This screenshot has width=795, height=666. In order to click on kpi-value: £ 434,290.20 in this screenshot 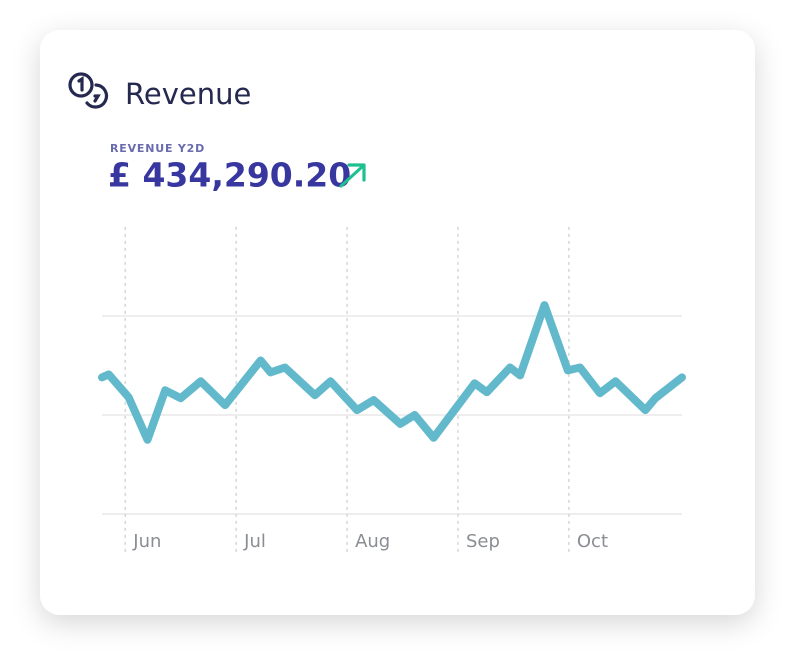, I will do `click(229, 175)`.